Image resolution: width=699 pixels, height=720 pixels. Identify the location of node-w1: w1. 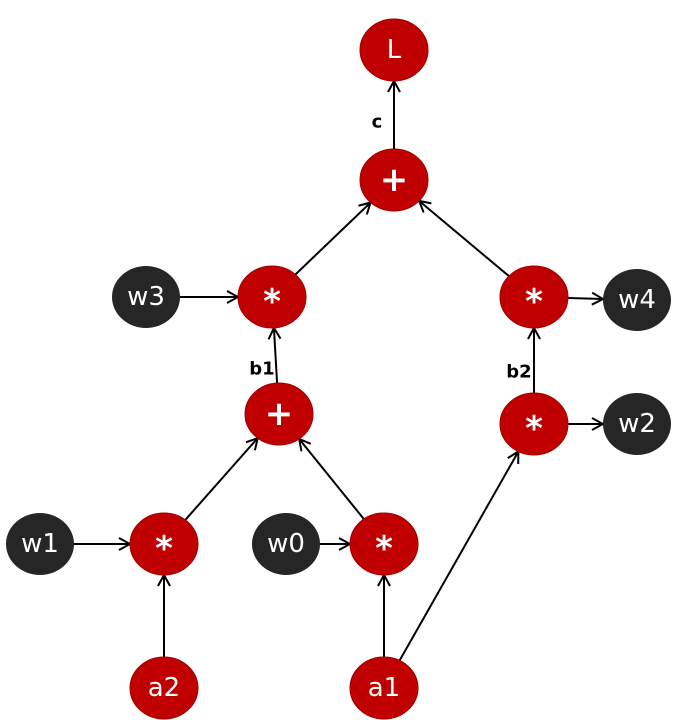
(40, 544).